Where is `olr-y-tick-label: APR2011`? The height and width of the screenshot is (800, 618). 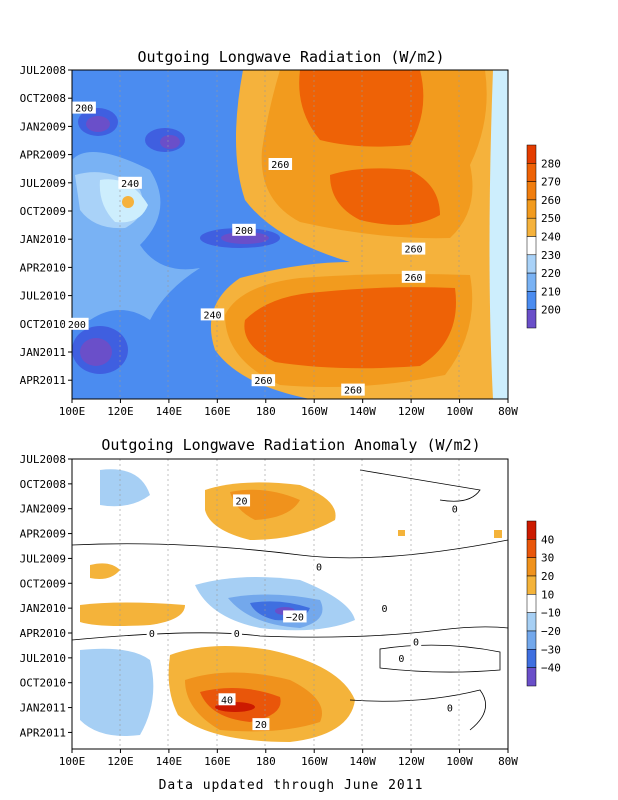
olr-y-tick-label: APR2011 is located at coordinates (43, 380).